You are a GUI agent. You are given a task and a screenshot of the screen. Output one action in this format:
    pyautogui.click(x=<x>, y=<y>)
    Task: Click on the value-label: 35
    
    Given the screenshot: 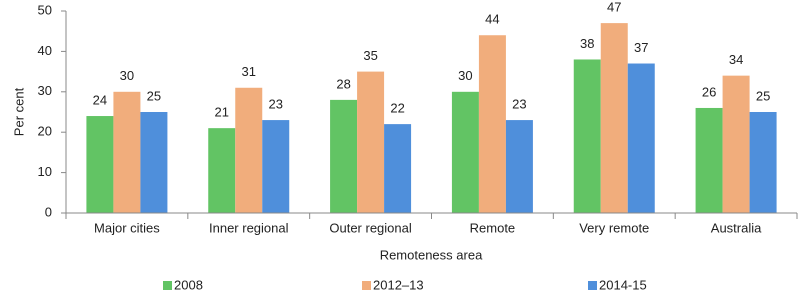 What is the action you would take?
    pyautogui.click(x=370, y=55)
    